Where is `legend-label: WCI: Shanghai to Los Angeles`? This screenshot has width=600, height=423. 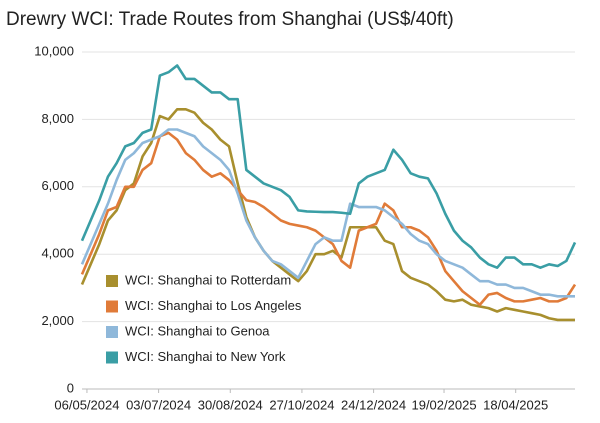
legend-label: WCI: Shanghai to Los Angeles is located at coordinates (213, 305).